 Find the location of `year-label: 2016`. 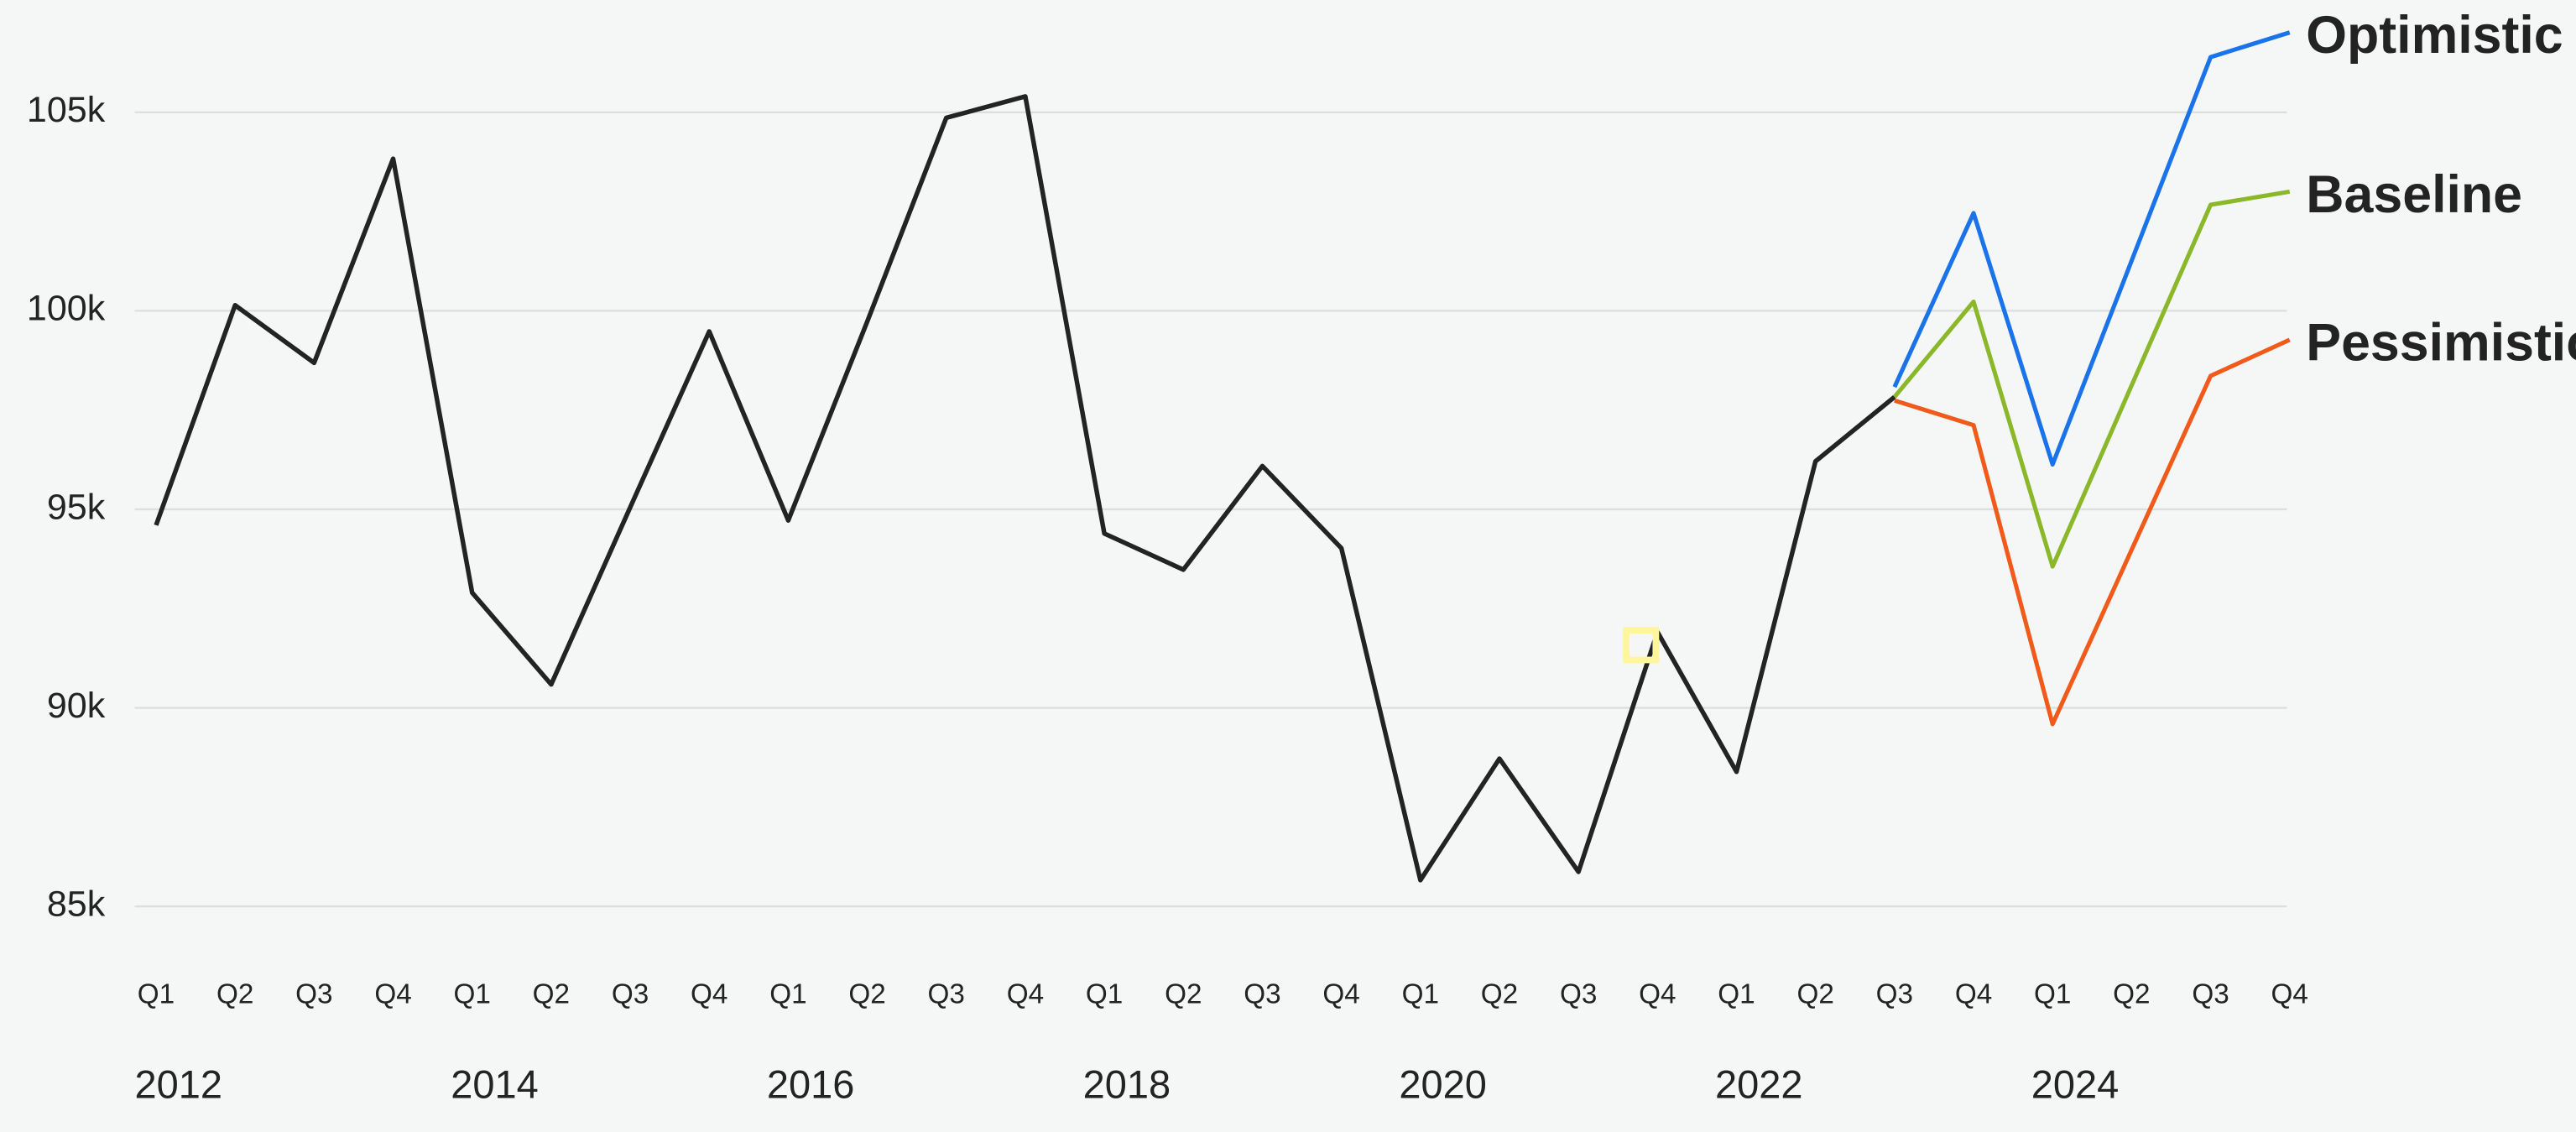

year-label: 2016 is located at coordinates (810, 1084).